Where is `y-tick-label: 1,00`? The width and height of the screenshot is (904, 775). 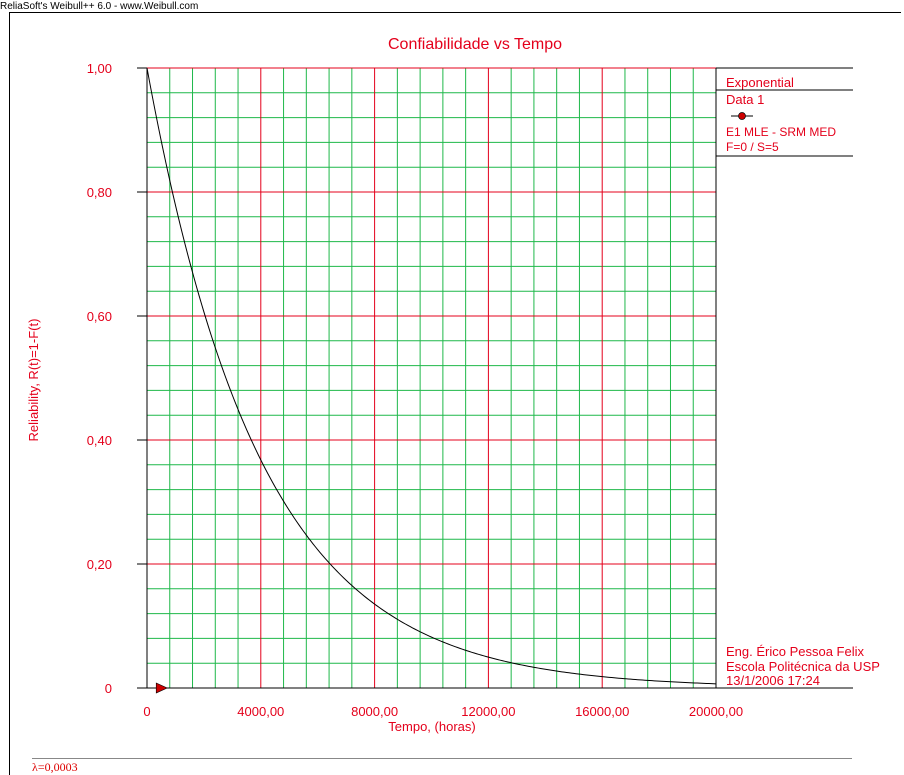
y-tick-label: 1,00 is located at coordinates (99, 68).